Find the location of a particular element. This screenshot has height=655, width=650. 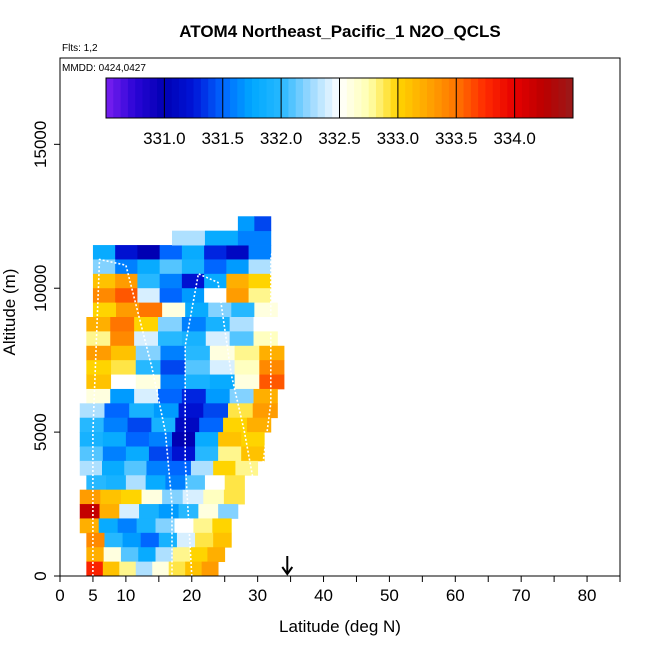

chart-subtitle-dates: MMDD: 0424,0427 is located at coordinates (104, 68).